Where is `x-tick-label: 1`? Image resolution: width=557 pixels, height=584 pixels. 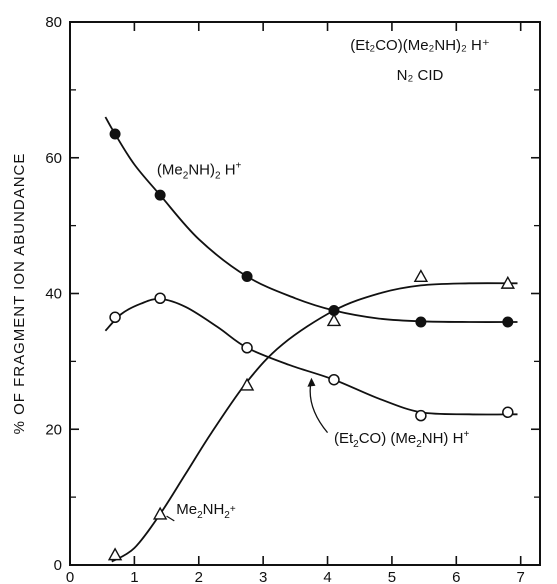
x-tick-label: 1 is located at coordinates (134, 576).